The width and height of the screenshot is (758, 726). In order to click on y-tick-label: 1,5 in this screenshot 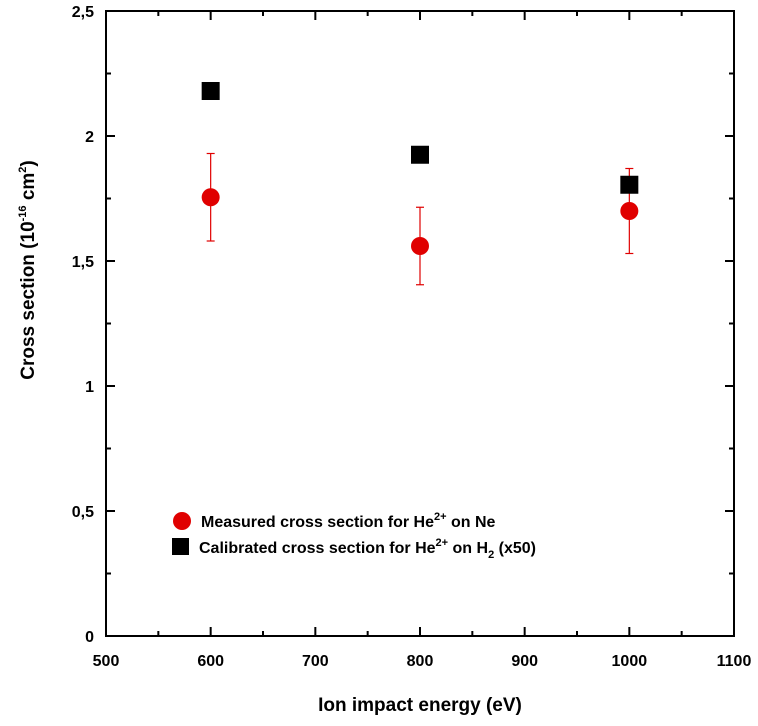, I will do `click(83, 262)`.